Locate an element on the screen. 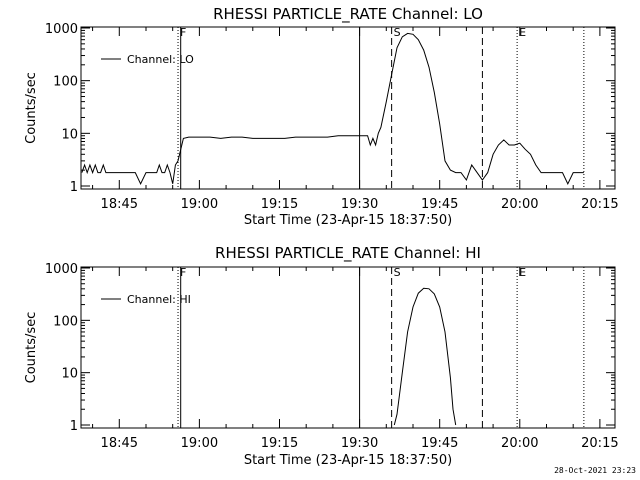 This screenshot has height=480, width=640. legend-label: Channel: LO is located at coordinates (160, 59).